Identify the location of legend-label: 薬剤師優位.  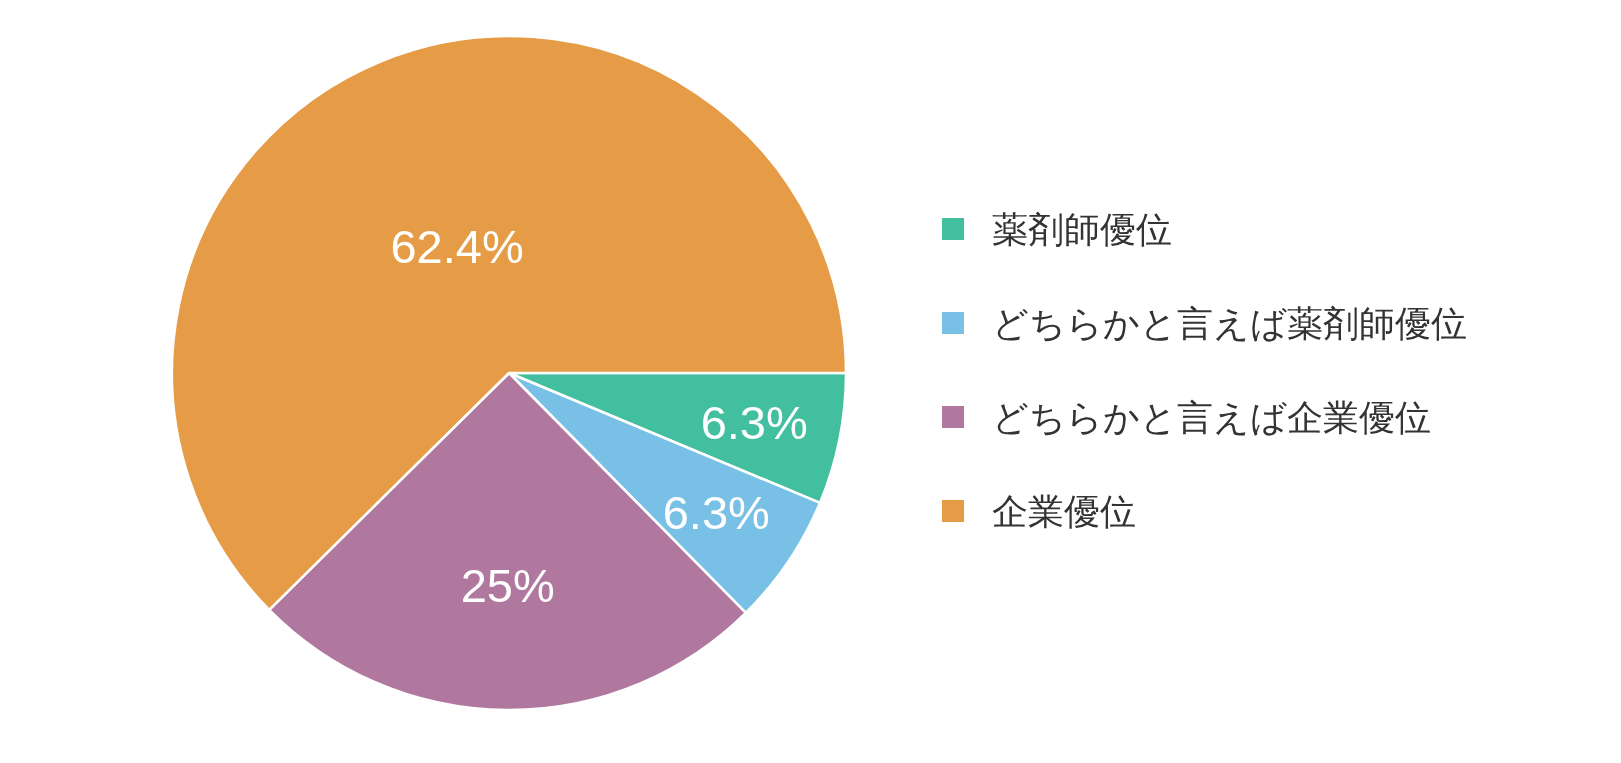
(1082, 229).